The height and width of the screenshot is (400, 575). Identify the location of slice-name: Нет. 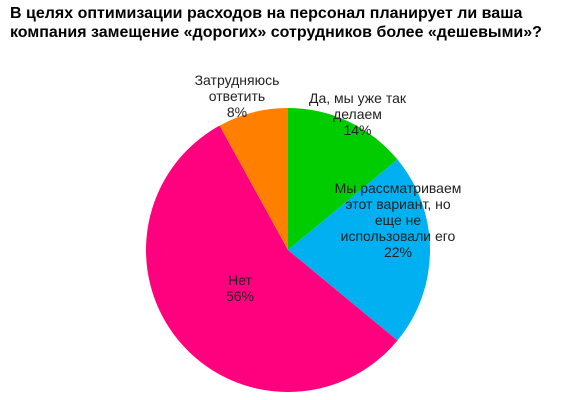
(240, 280).